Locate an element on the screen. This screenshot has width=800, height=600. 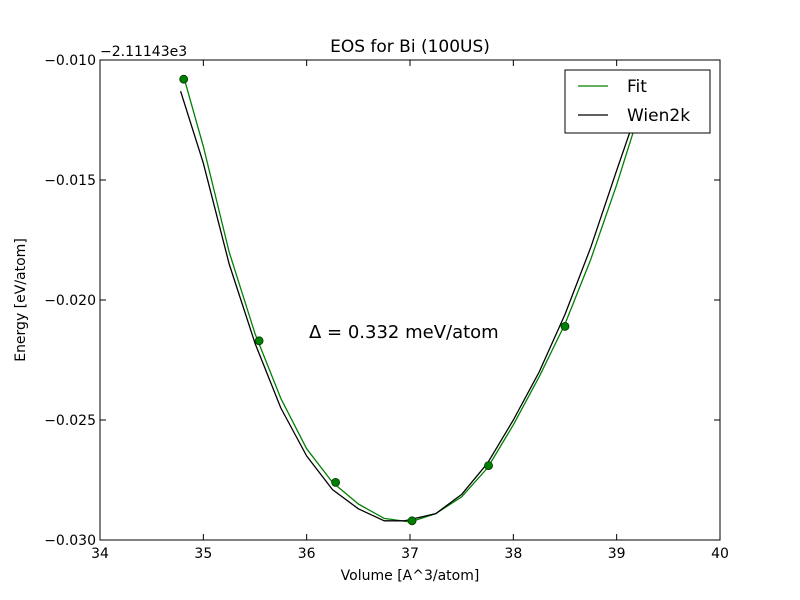
legend-label-wien2k: Wien2k is located at coordinates (658, 116).